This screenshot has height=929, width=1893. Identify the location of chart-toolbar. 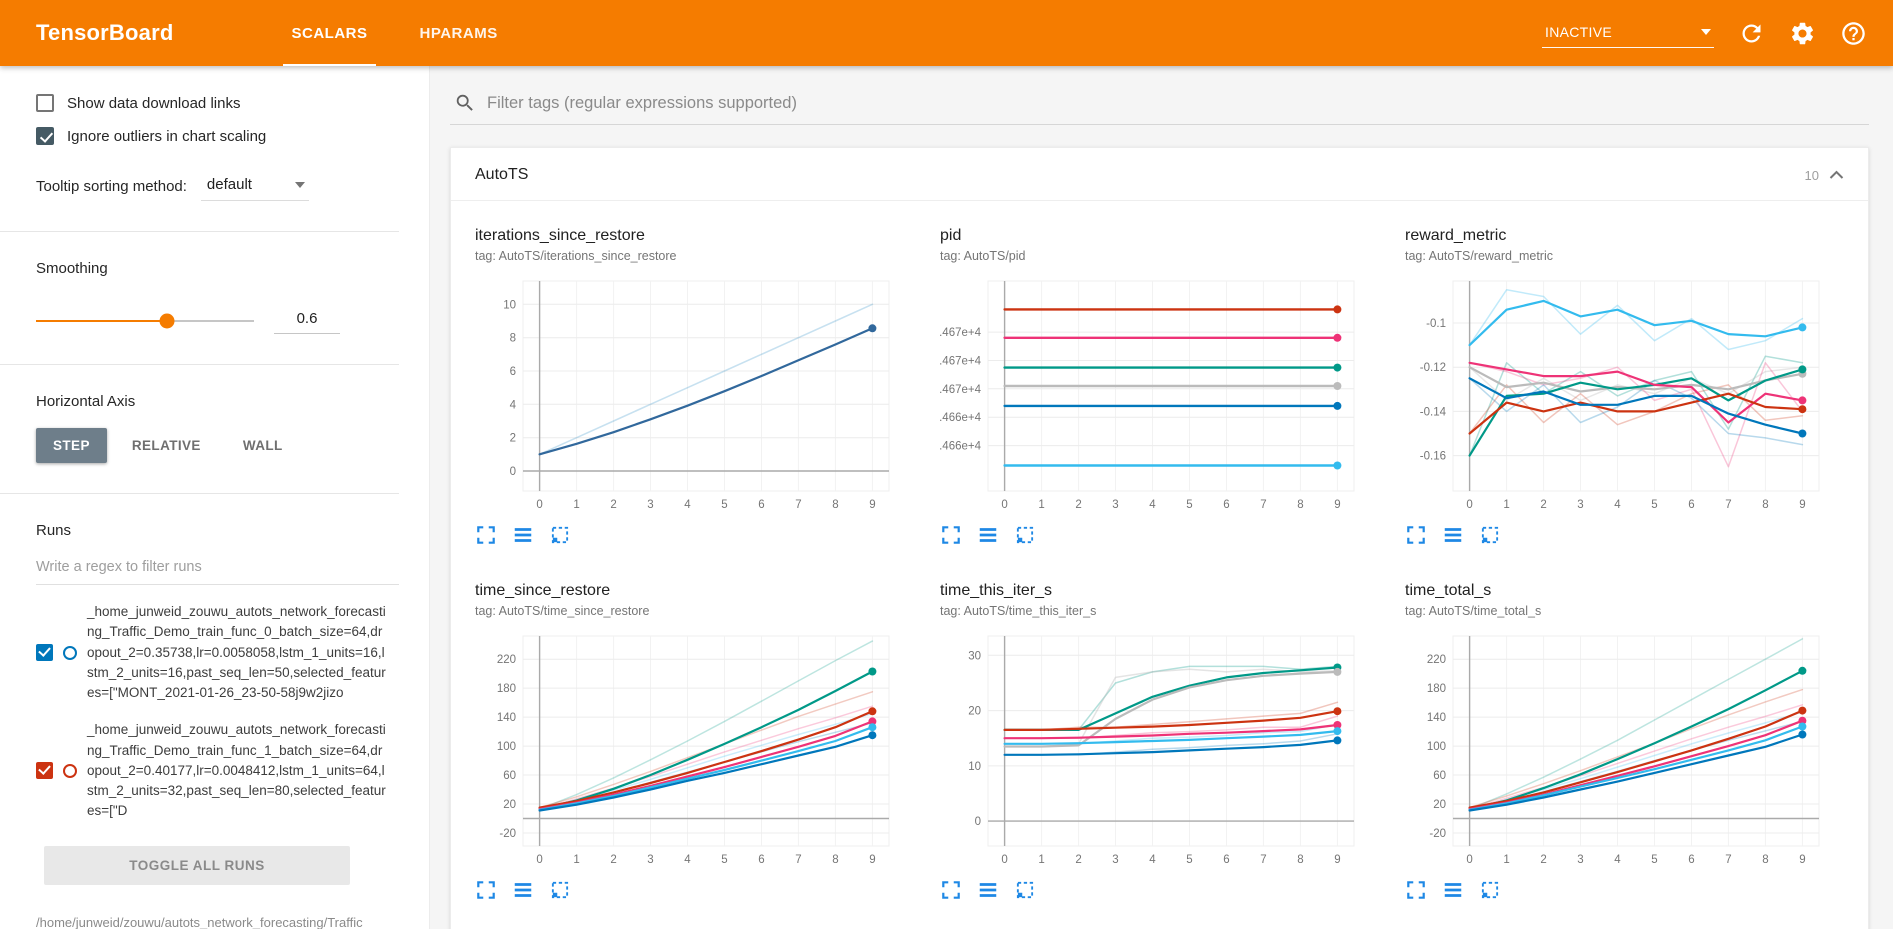
(1624, 890).